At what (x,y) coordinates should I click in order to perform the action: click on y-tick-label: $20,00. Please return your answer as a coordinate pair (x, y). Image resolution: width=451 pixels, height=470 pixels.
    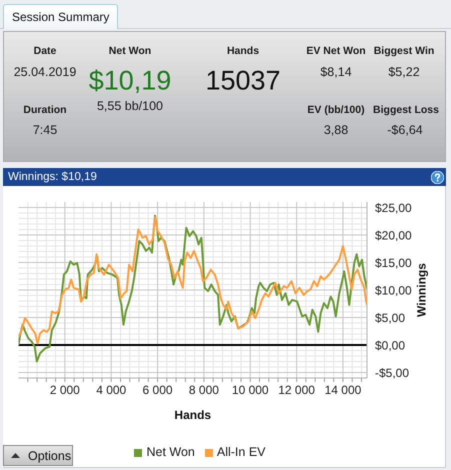
    Looking at the image, I should click on (393, 235).